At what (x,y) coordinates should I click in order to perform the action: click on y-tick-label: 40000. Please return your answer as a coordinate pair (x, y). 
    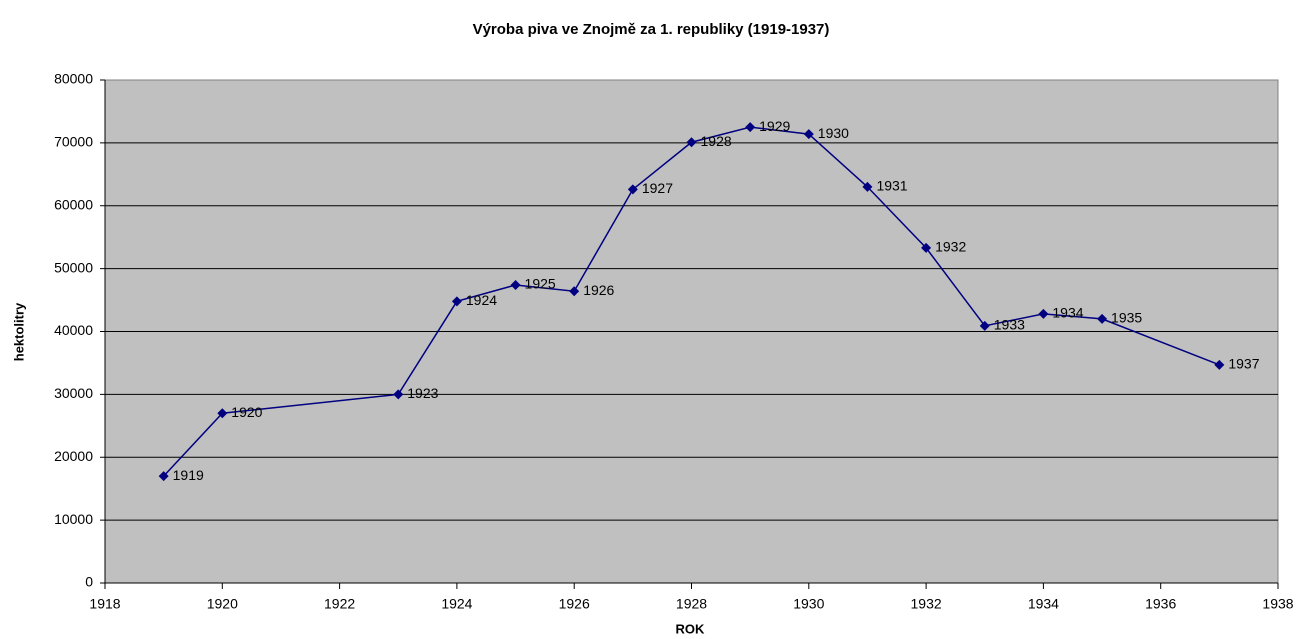
    Looking at the image, I should click on (73, 330).